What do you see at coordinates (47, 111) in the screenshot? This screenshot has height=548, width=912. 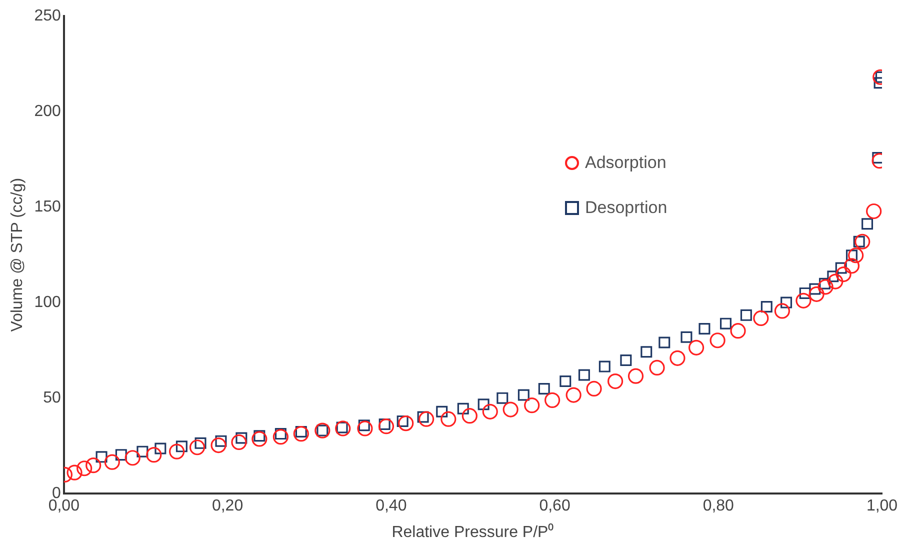 I see `y-tick-label: 200` at bounding box center [47, 111].